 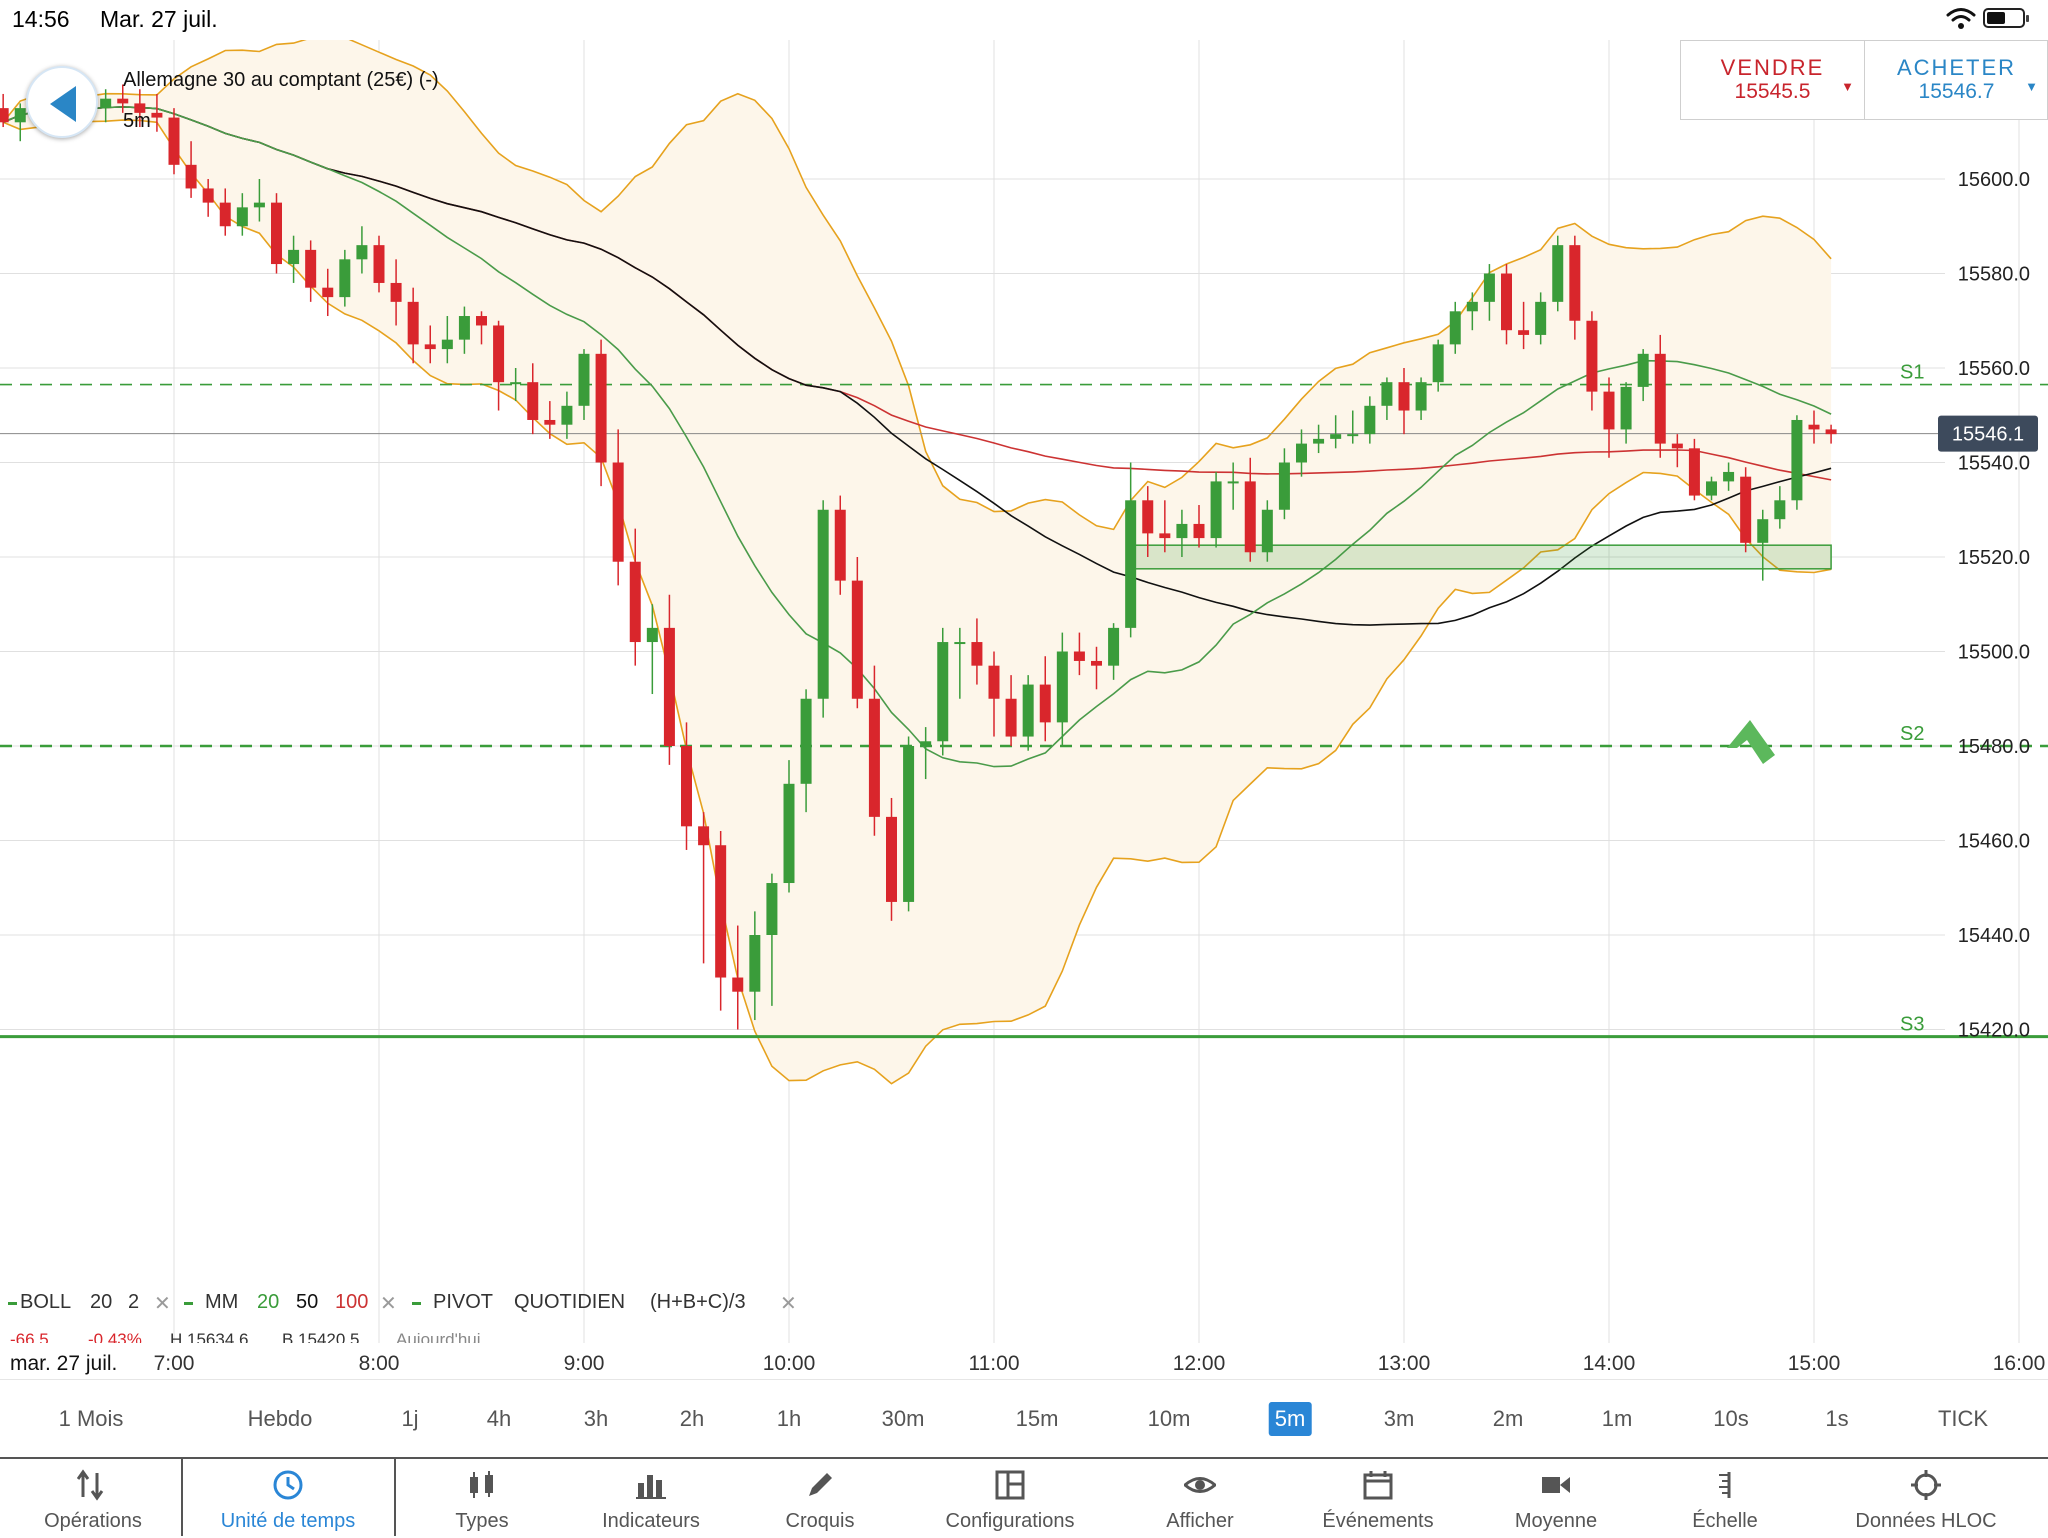 What do you see at coordinates (1725, 1521) in the screenshot?
I see `toolbar-label: Échelle` at bounding box center [1725, 1521].